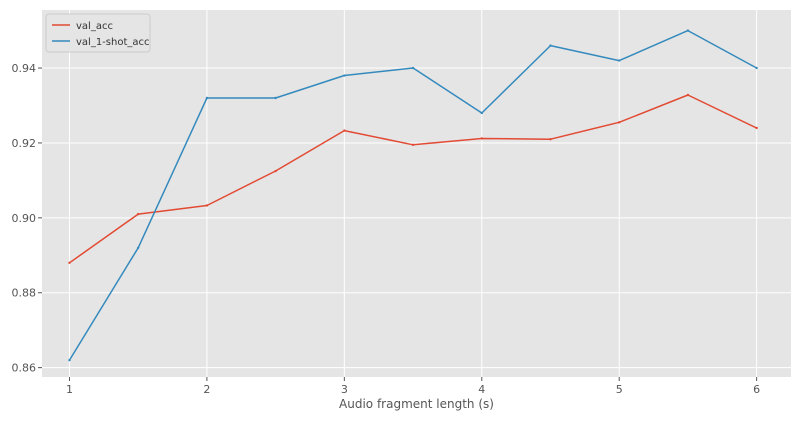  I want to click on legend-label: val_acc, so click(94, 26).